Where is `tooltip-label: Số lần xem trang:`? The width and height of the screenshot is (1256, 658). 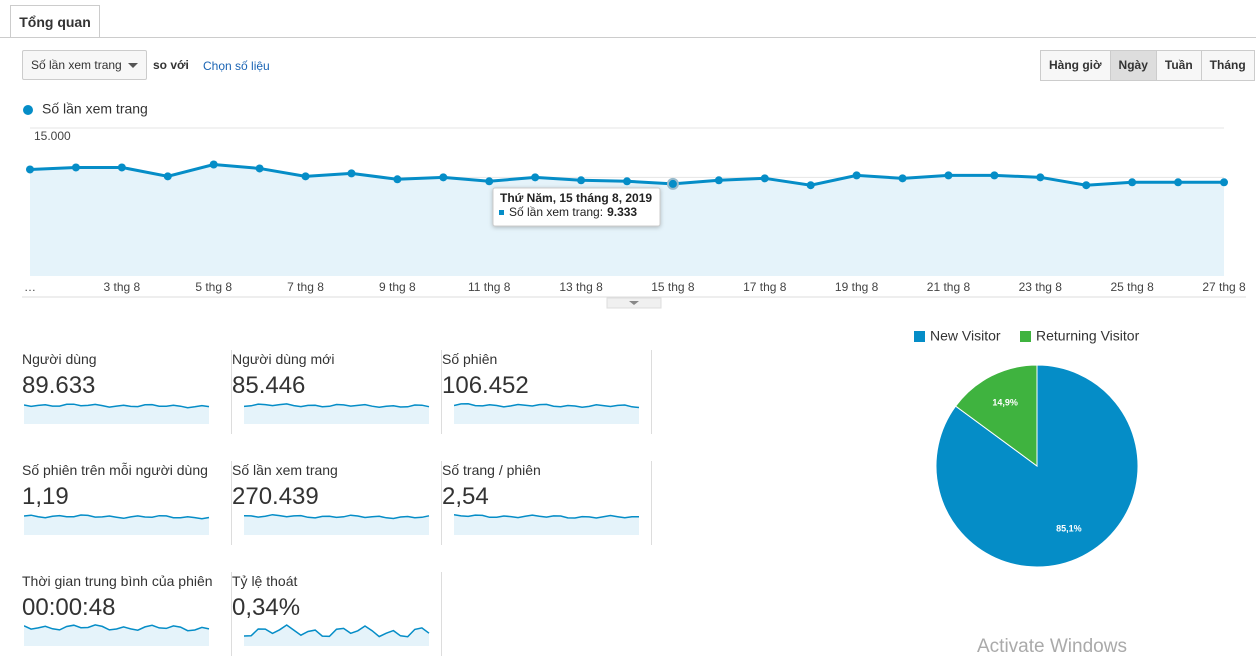 tooltip-label: Số lần xem trang: is located at coordinates (556, 212).